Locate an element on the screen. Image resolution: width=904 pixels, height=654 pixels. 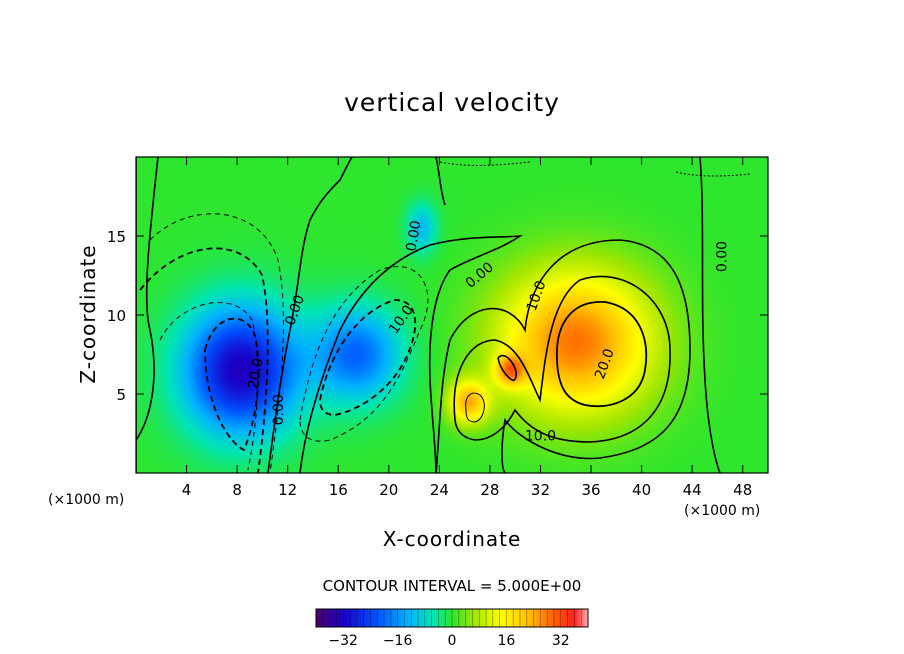
x-tick-label: 24 is located at coordinates (439, 490).